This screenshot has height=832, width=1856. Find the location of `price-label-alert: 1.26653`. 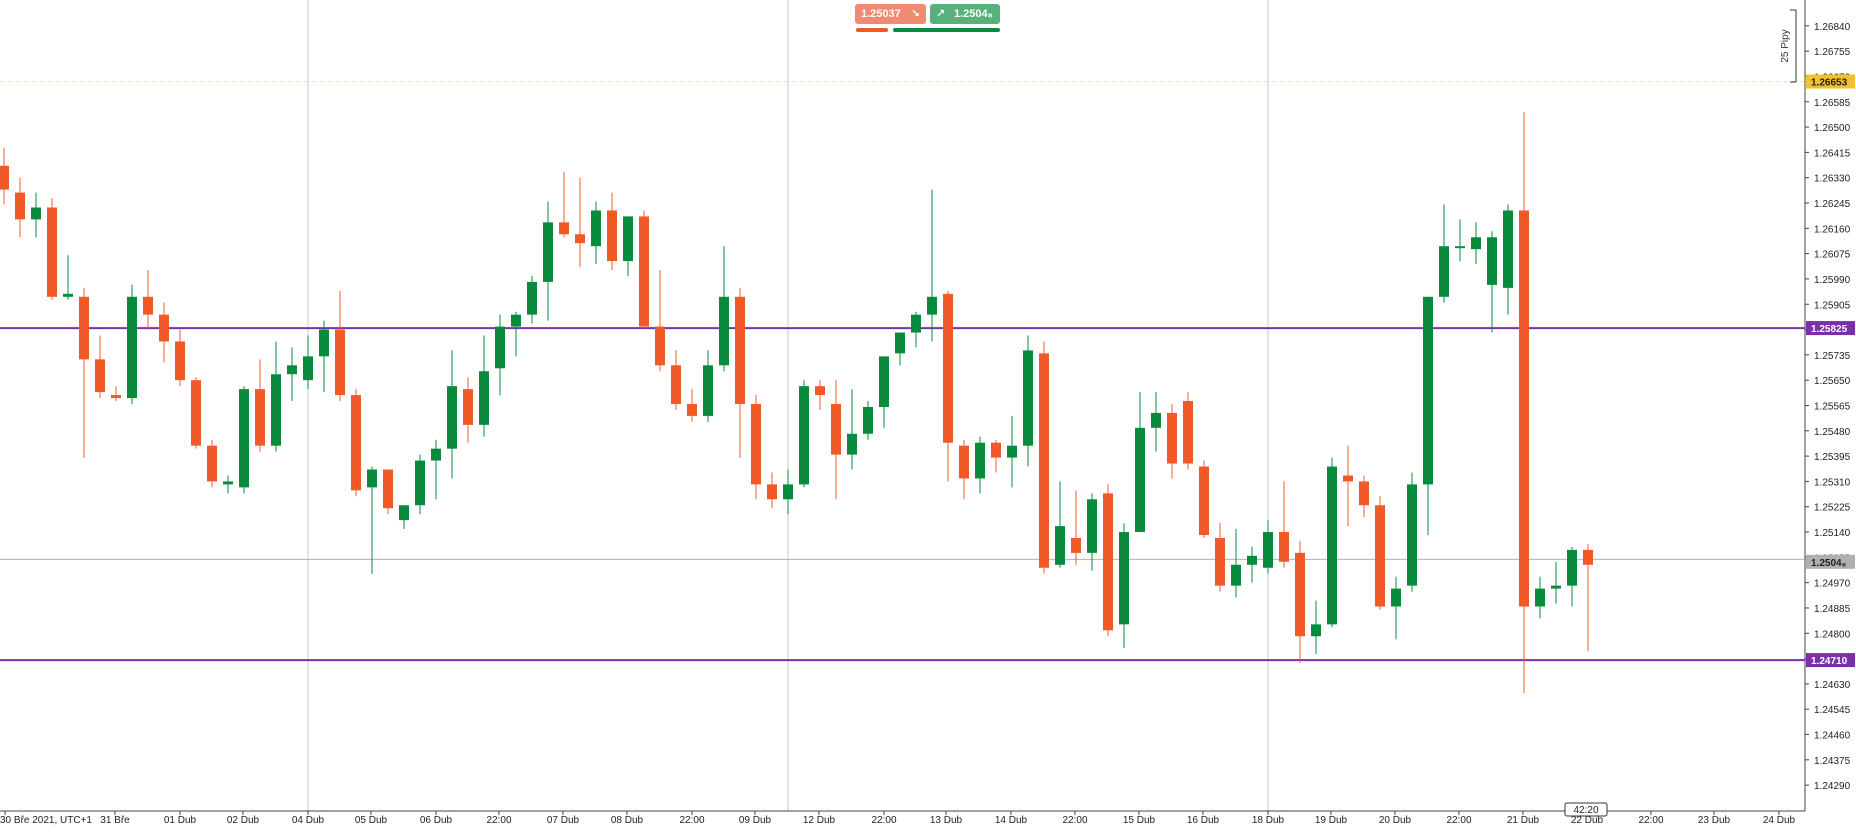

price-label-alert: 1.26653 is located at coordinates (1830, 81).